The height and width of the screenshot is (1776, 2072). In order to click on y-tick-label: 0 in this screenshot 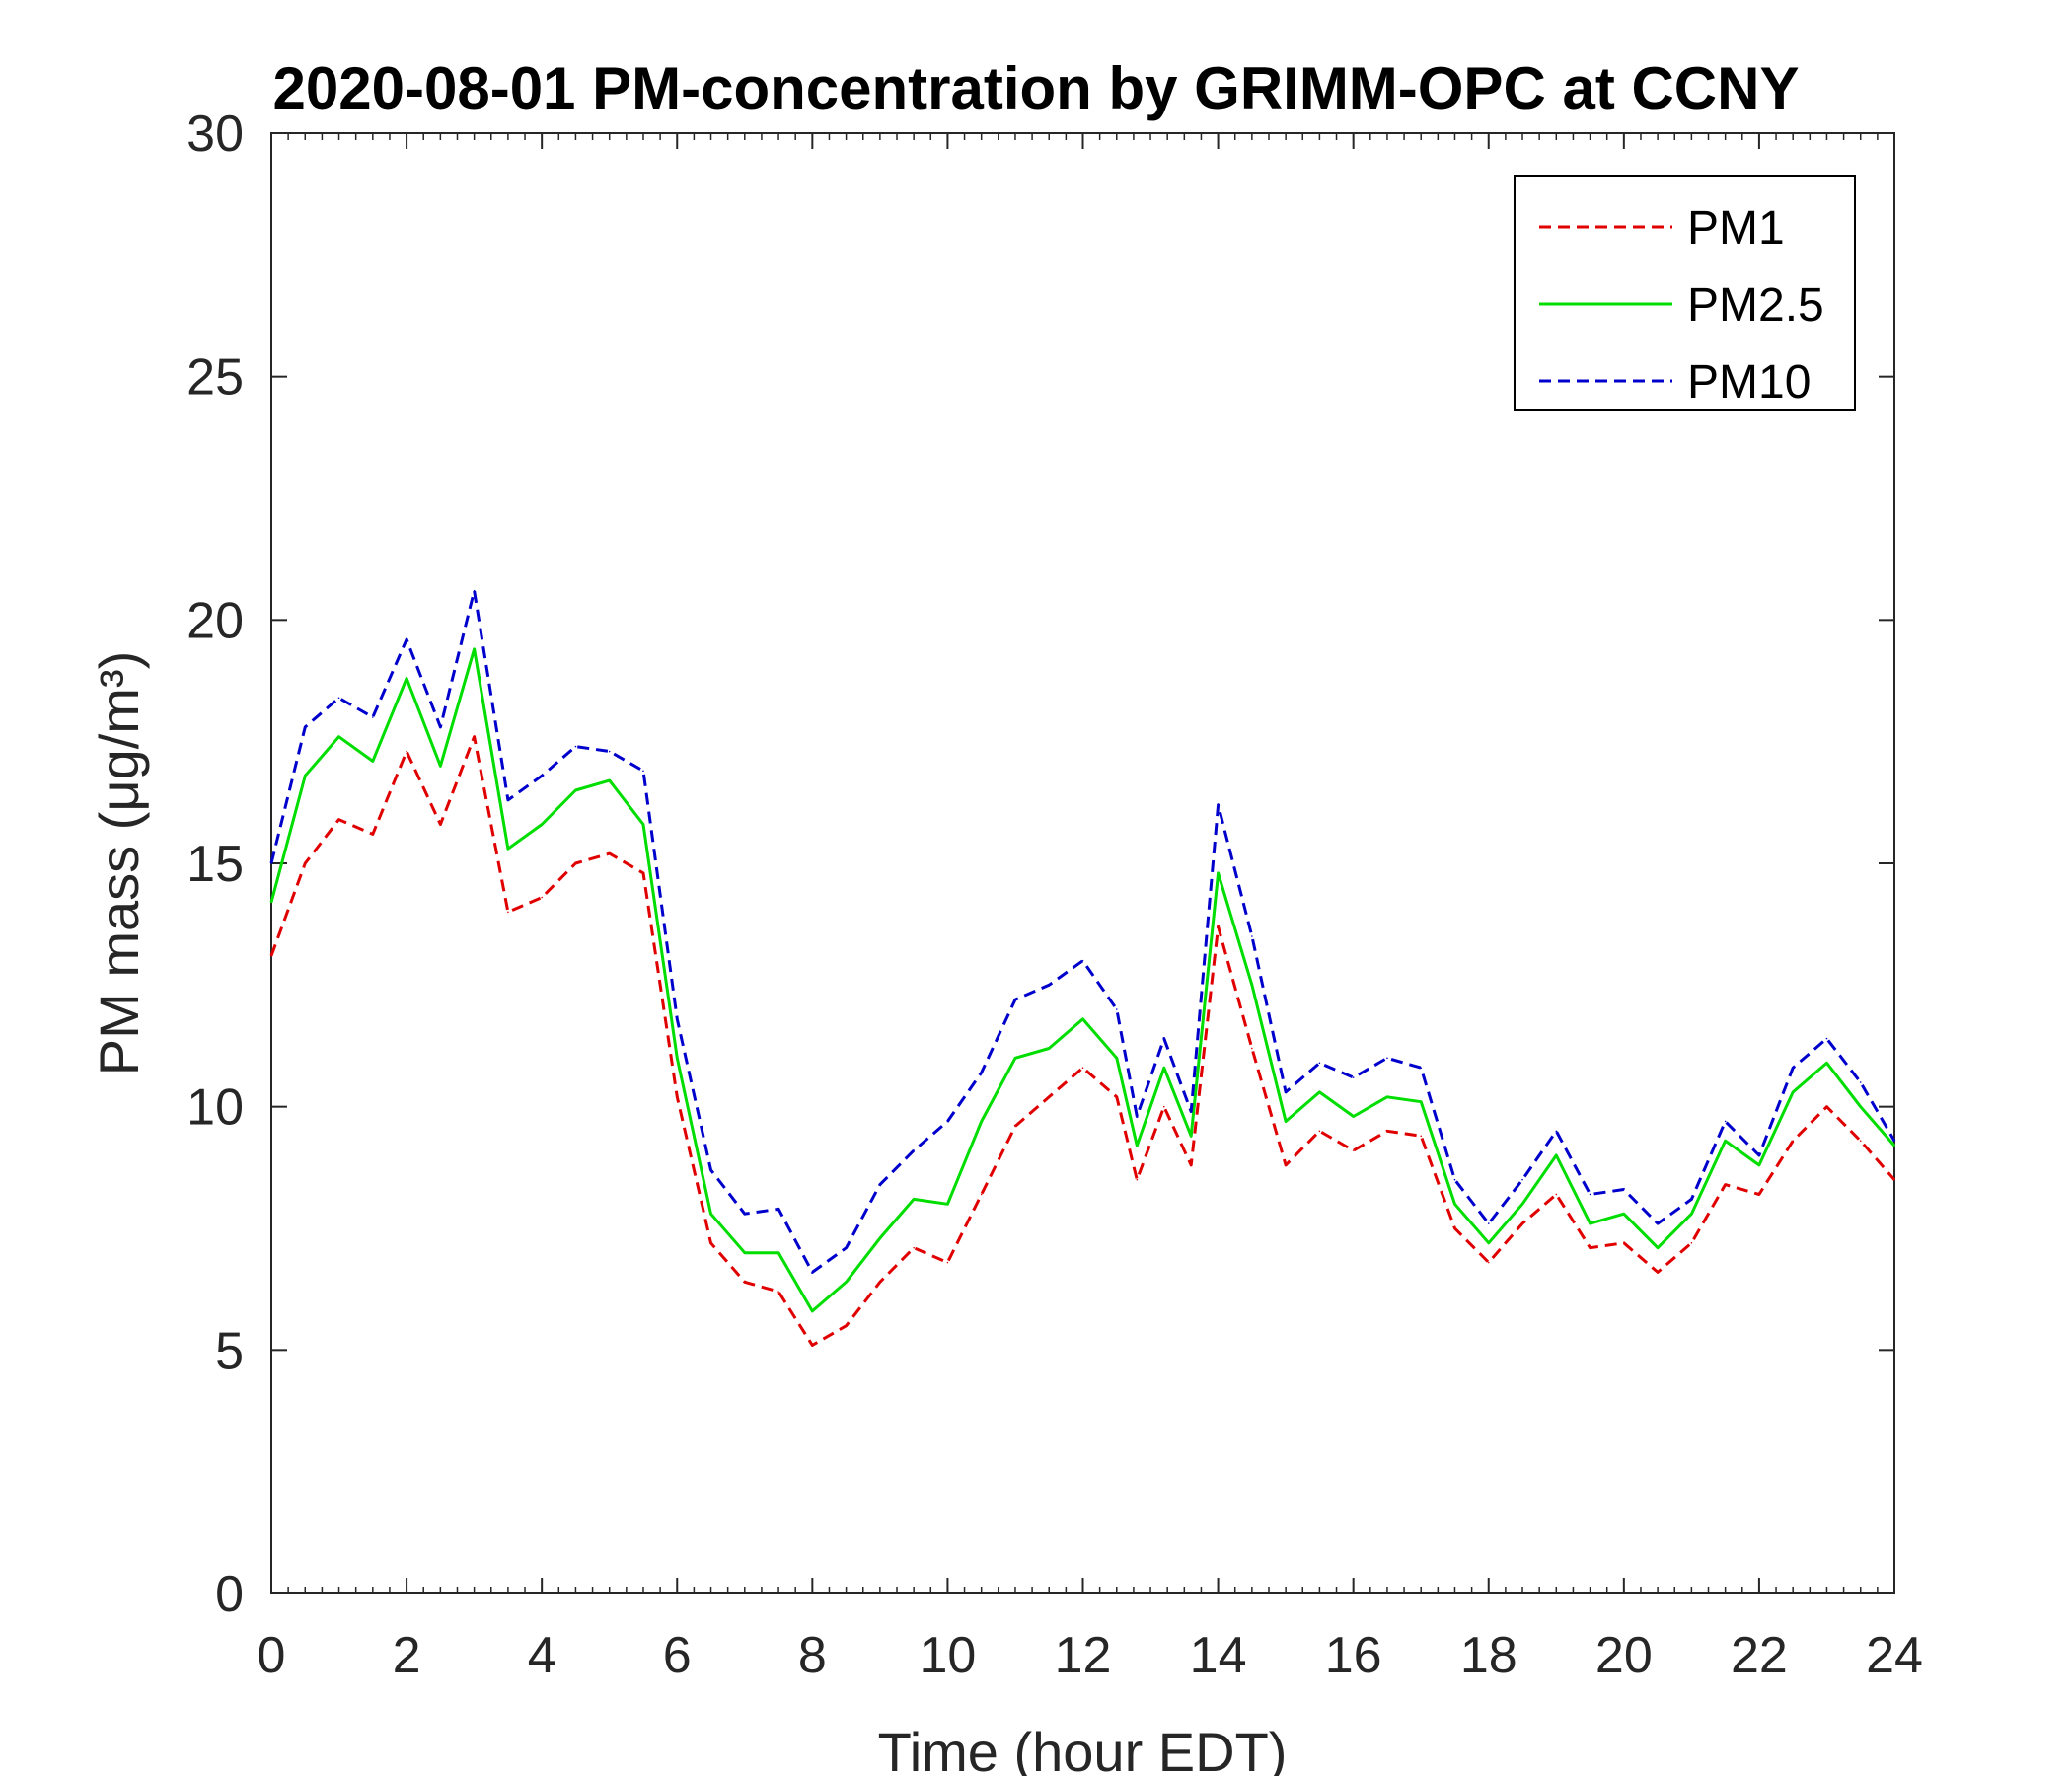, I will do `click(230, 1595)`.